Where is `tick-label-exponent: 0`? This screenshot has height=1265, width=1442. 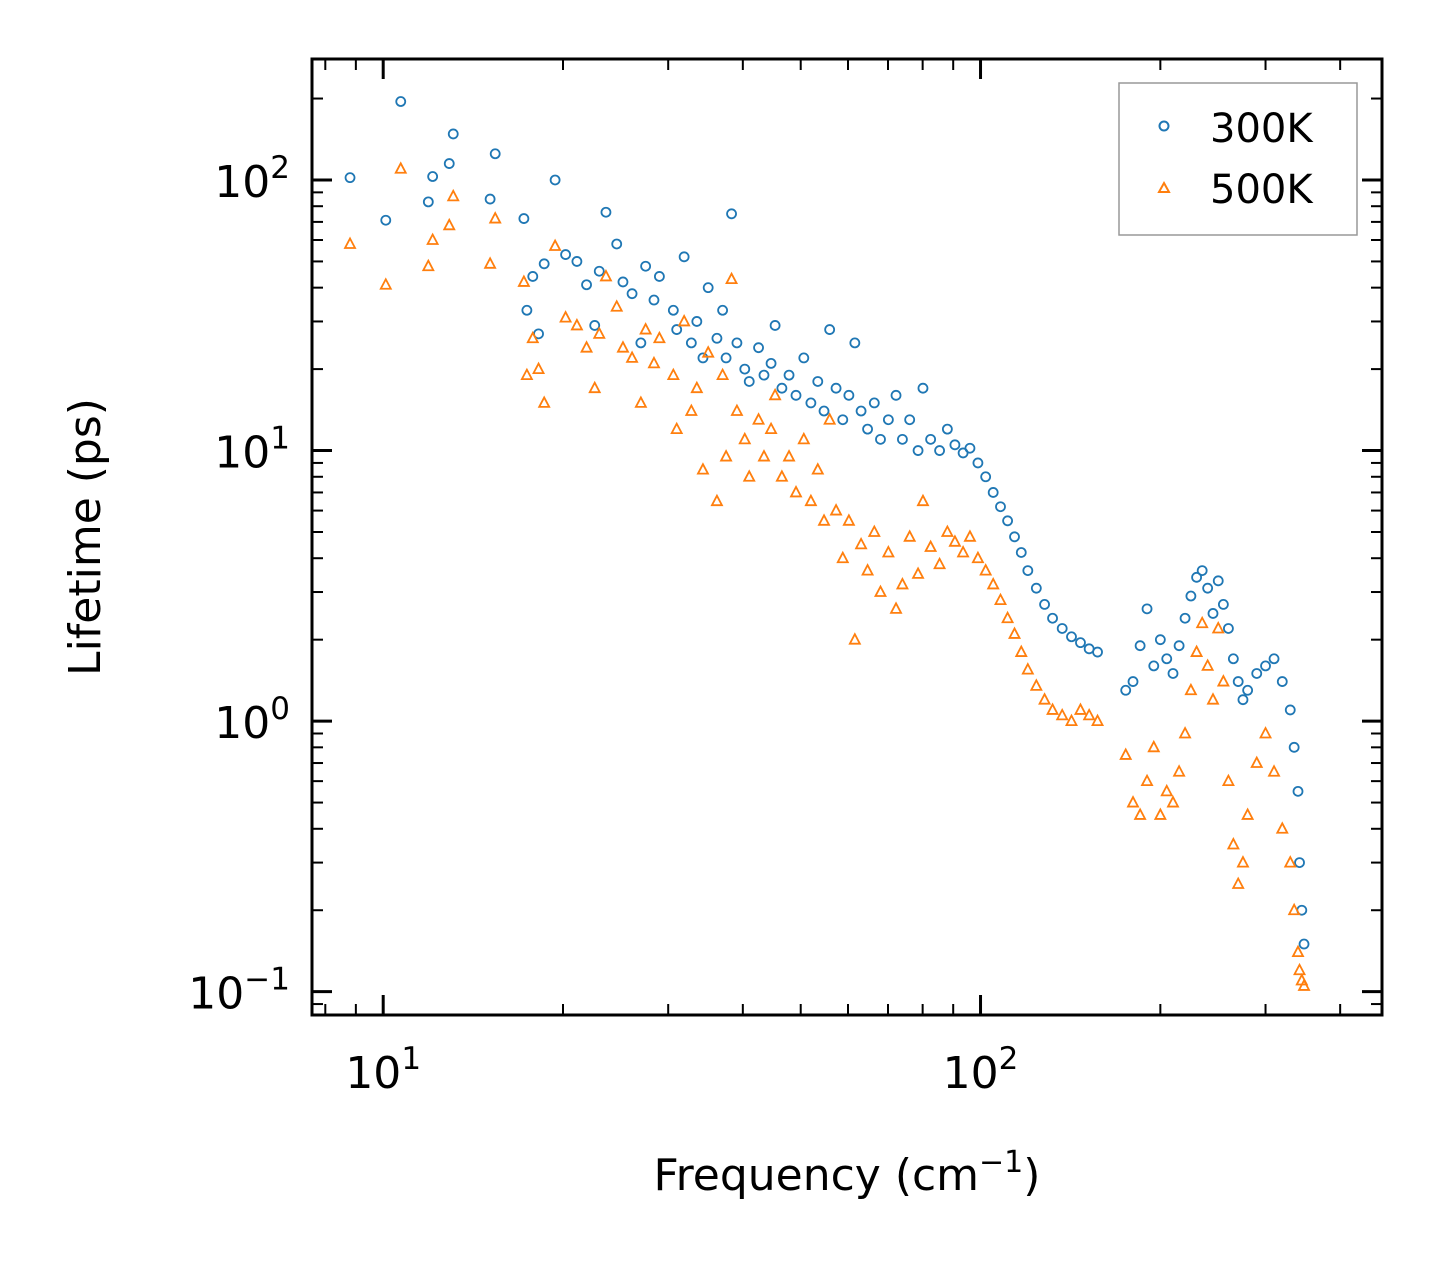 tick-label-exponent: 0 is located at coordinates (280, 709).